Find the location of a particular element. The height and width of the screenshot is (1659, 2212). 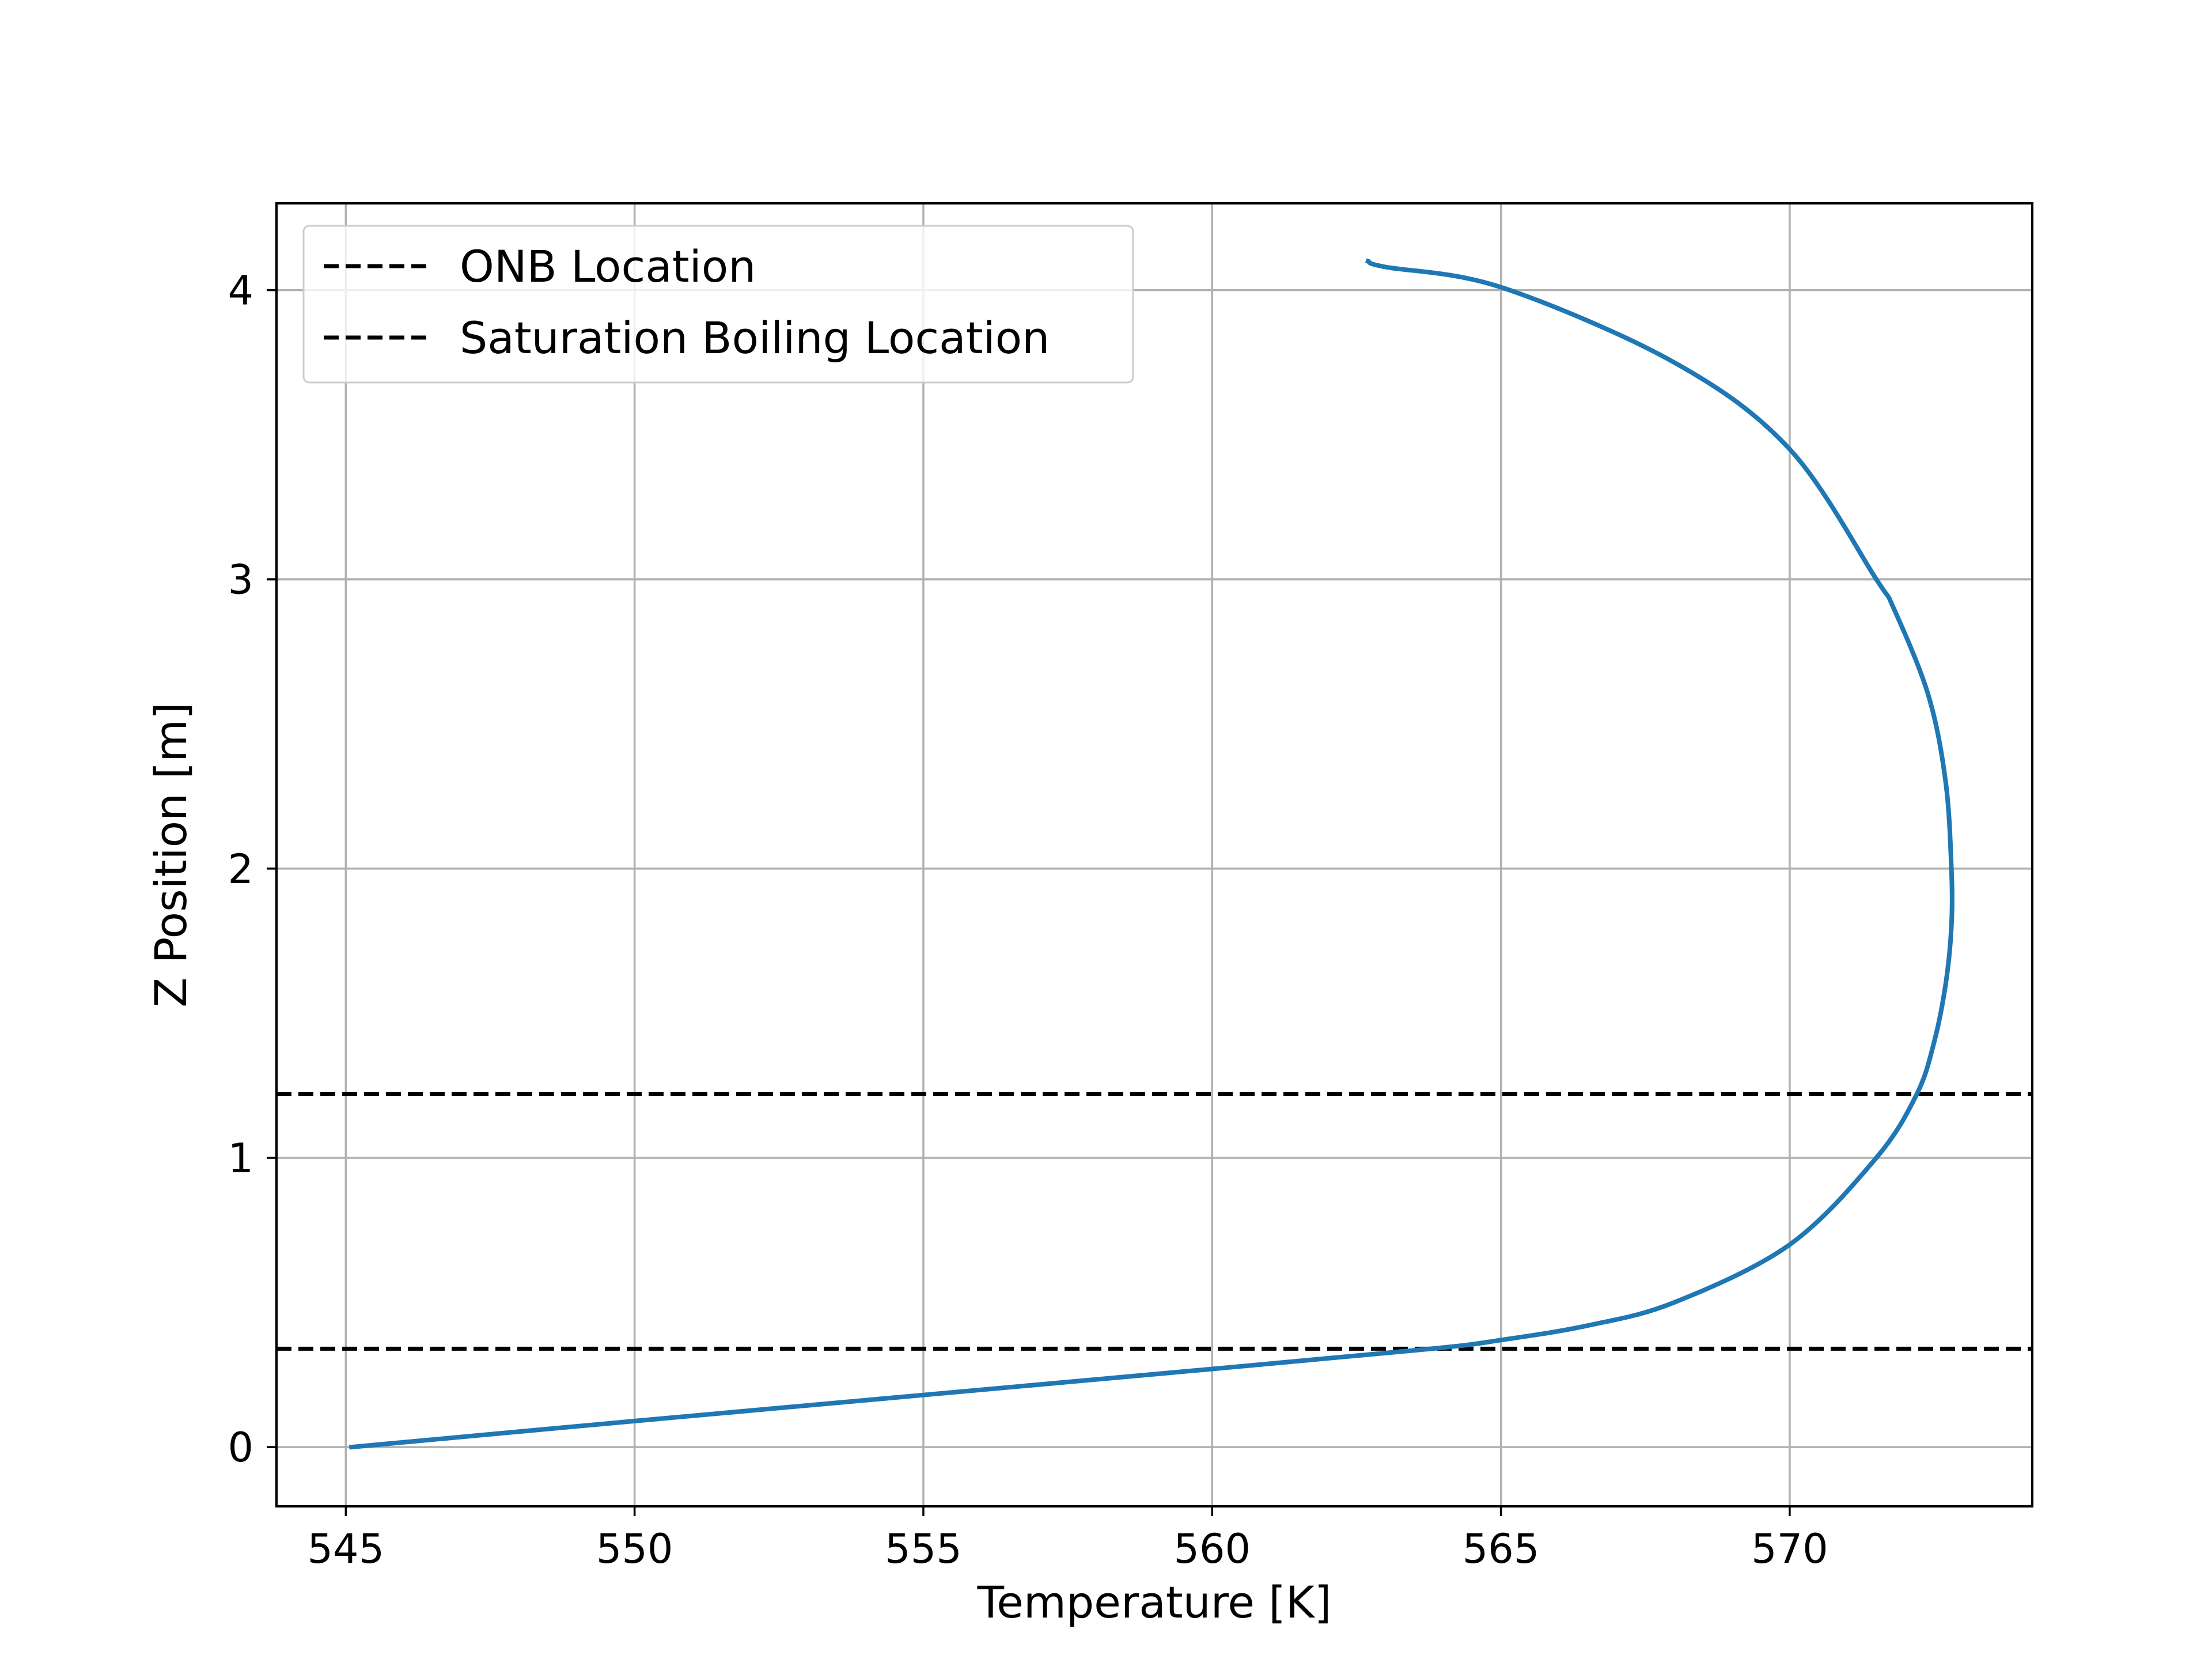

y-tick-label: 1 is located at coordinates (240, 1158).